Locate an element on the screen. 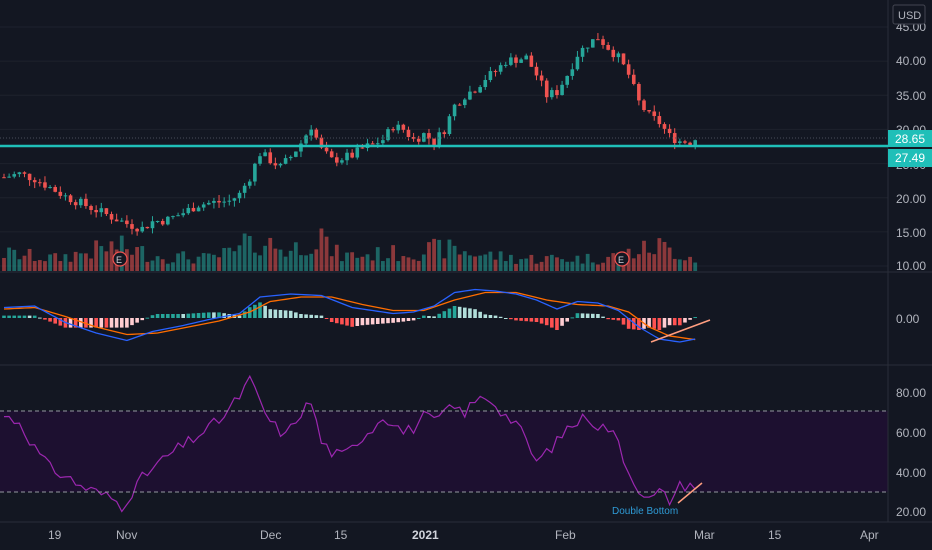 The image size is (932, 550). currency-button: USD is located at coordinates (909, 14).